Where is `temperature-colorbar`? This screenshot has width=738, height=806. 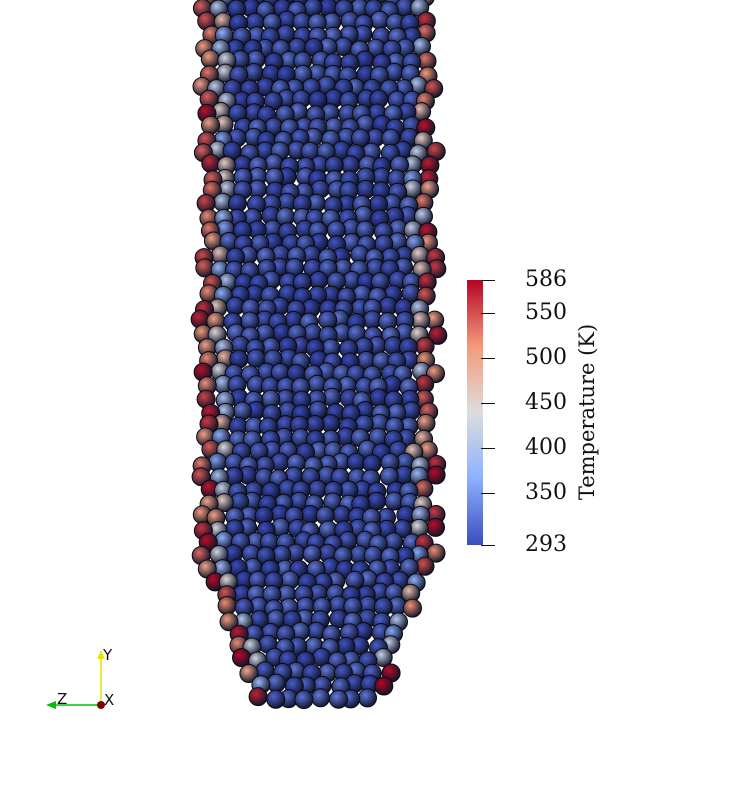
temperature-colorbar is located at coordinates (475, 412).